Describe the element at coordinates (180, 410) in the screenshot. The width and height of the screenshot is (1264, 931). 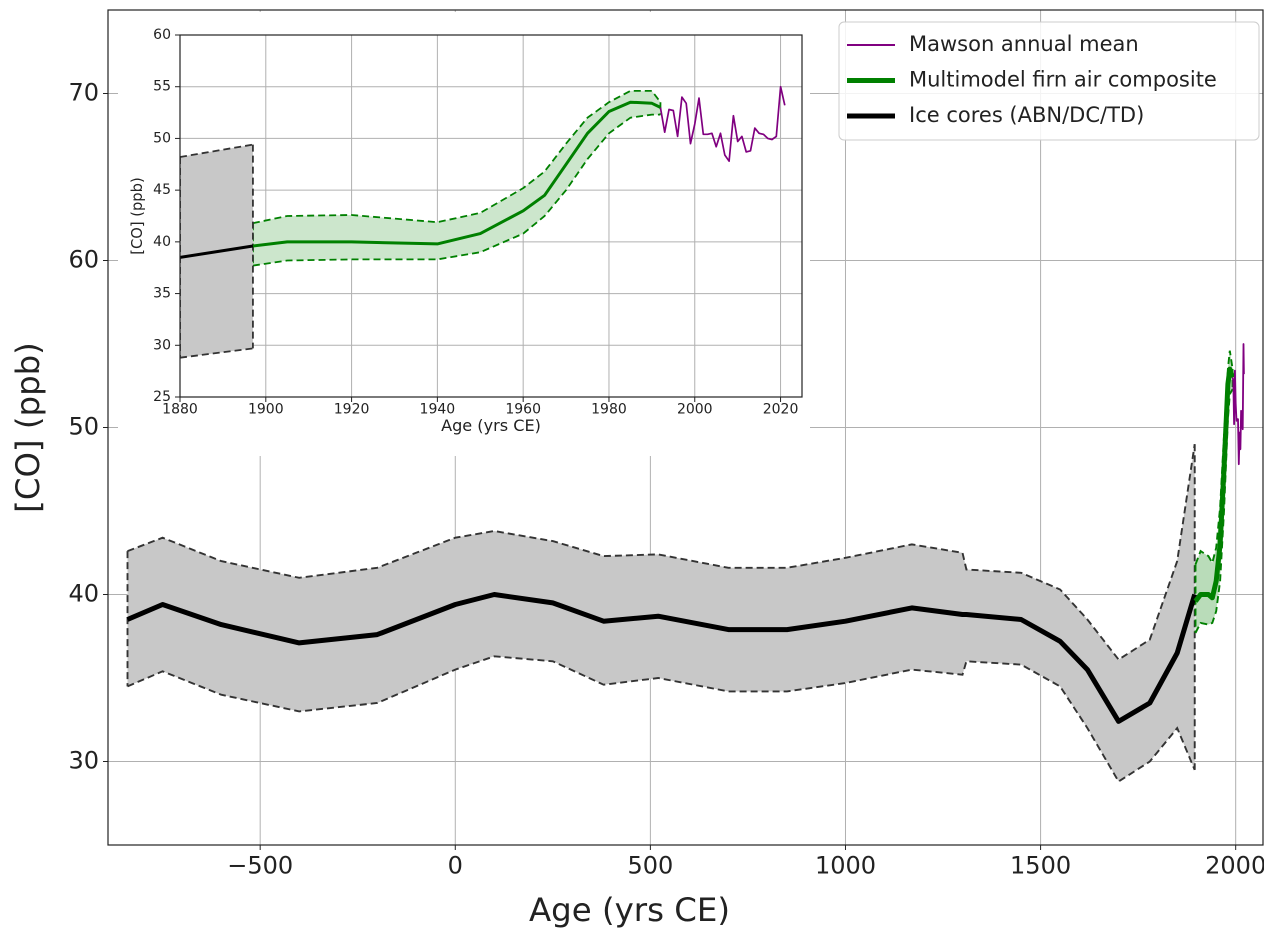
I see `x-tick-label: 1880` at that location.